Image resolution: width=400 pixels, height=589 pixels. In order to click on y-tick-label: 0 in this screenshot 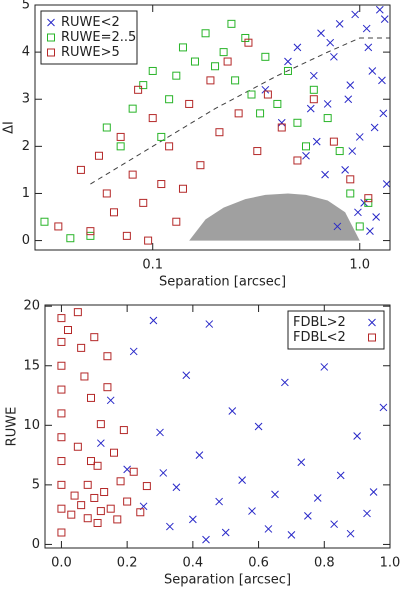, I will do `click(36, 544)`.